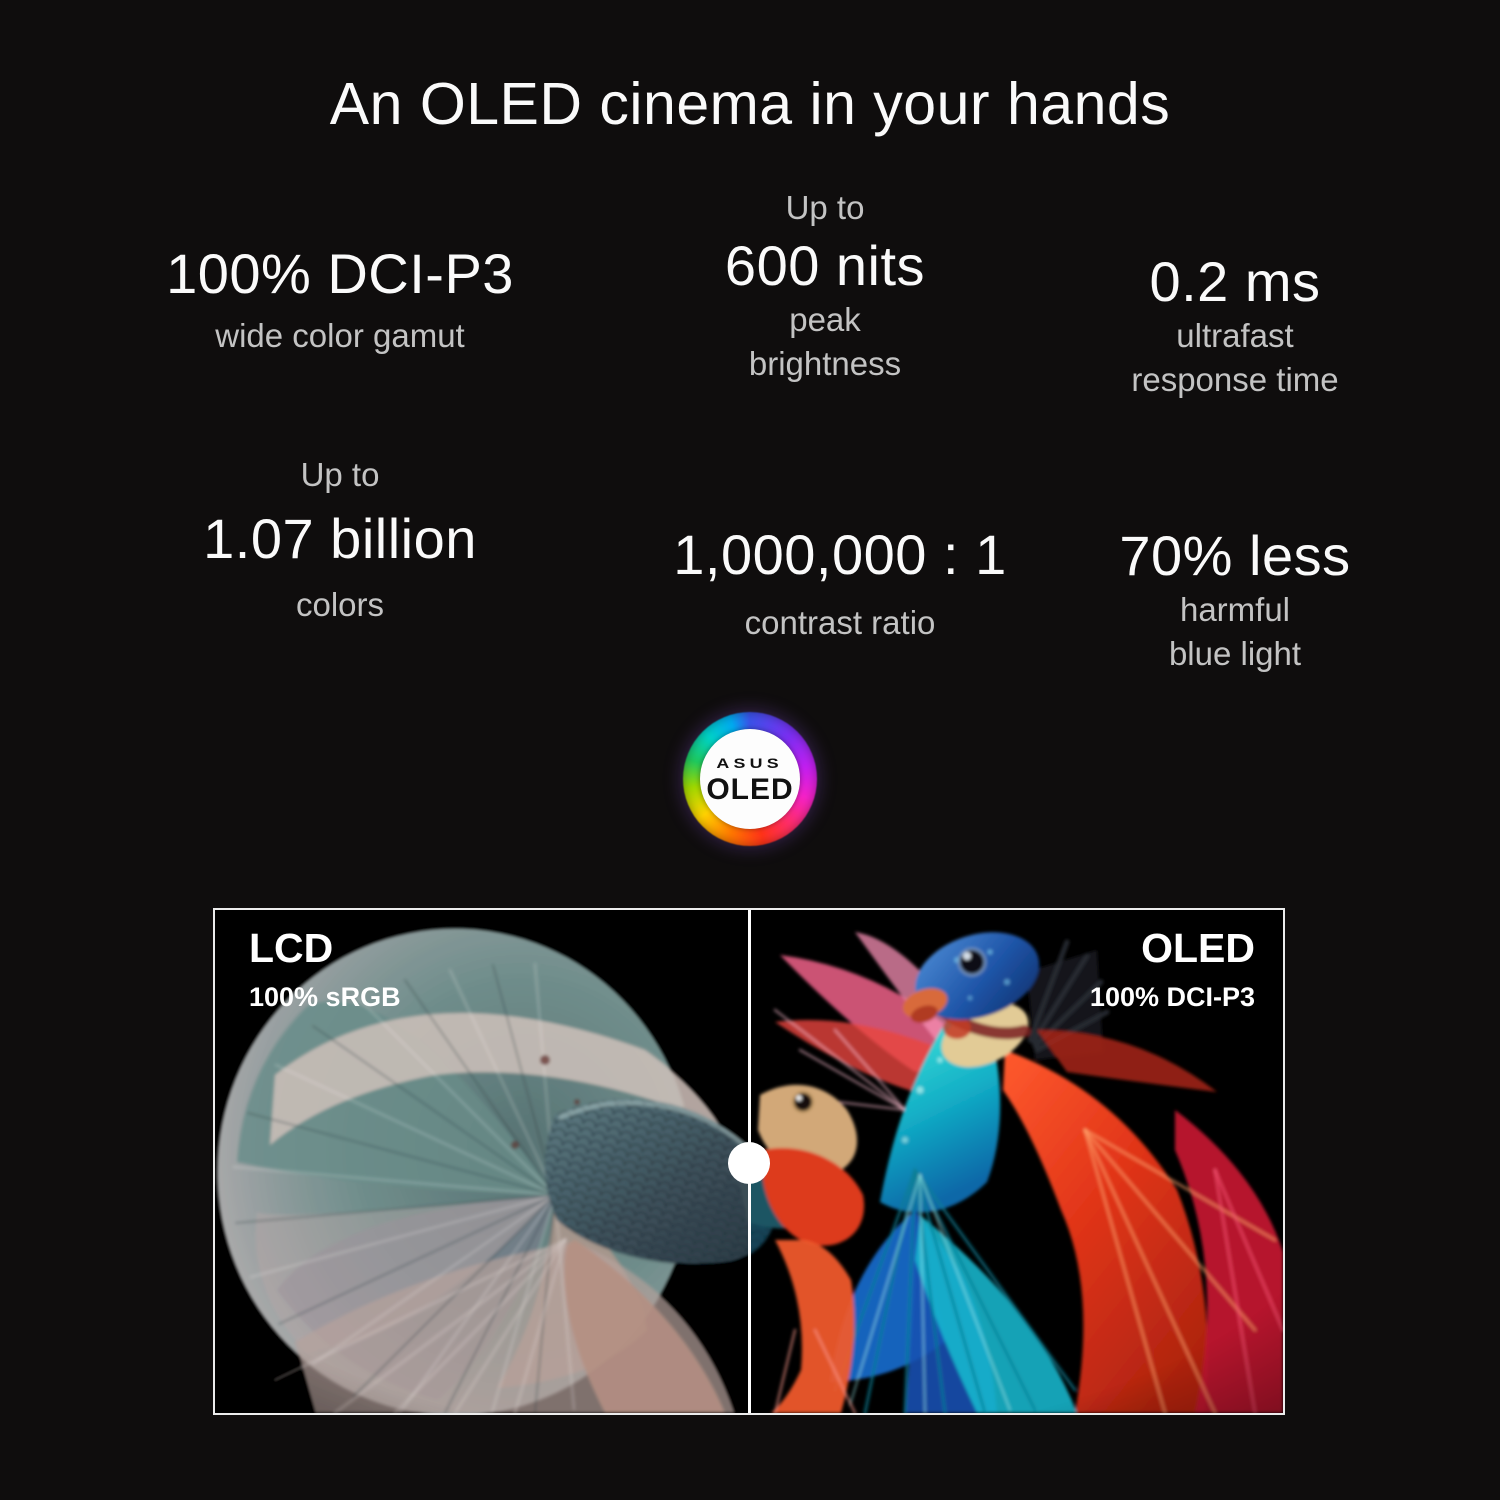 This screenshot has width=1500, height=1500. I want to click on stat-value: 100% DCI-P3, so click(340, 273).